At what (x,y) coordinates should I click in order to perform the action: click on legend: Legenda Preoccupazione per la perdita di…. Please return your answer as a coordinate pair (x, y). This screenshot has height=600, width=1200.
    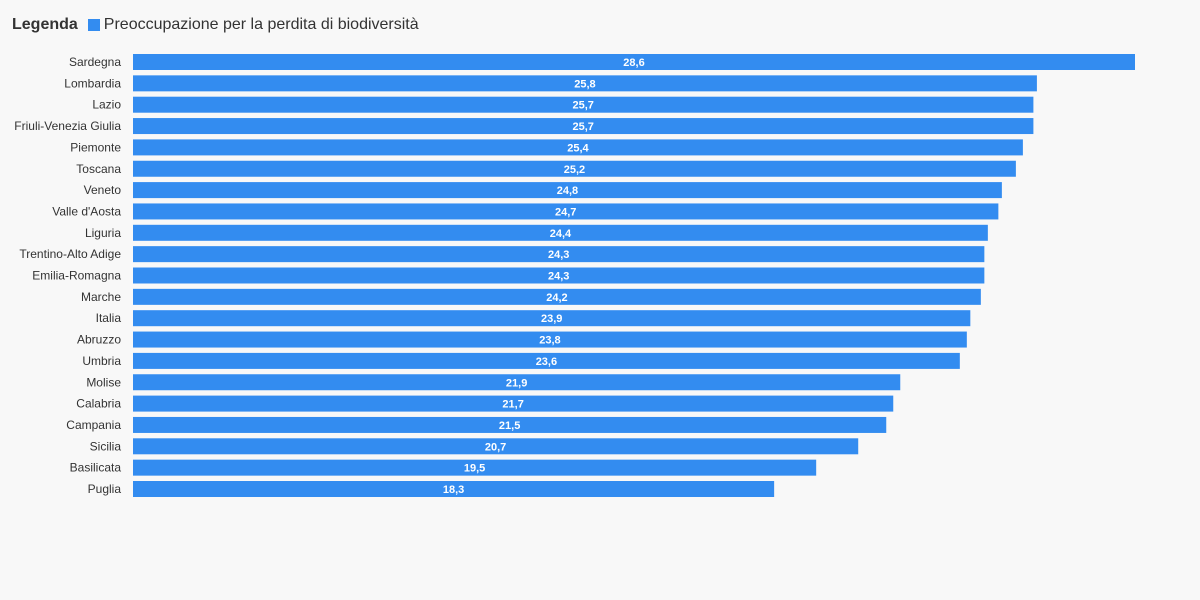
    Looking at the image, I should click on (215, 25).